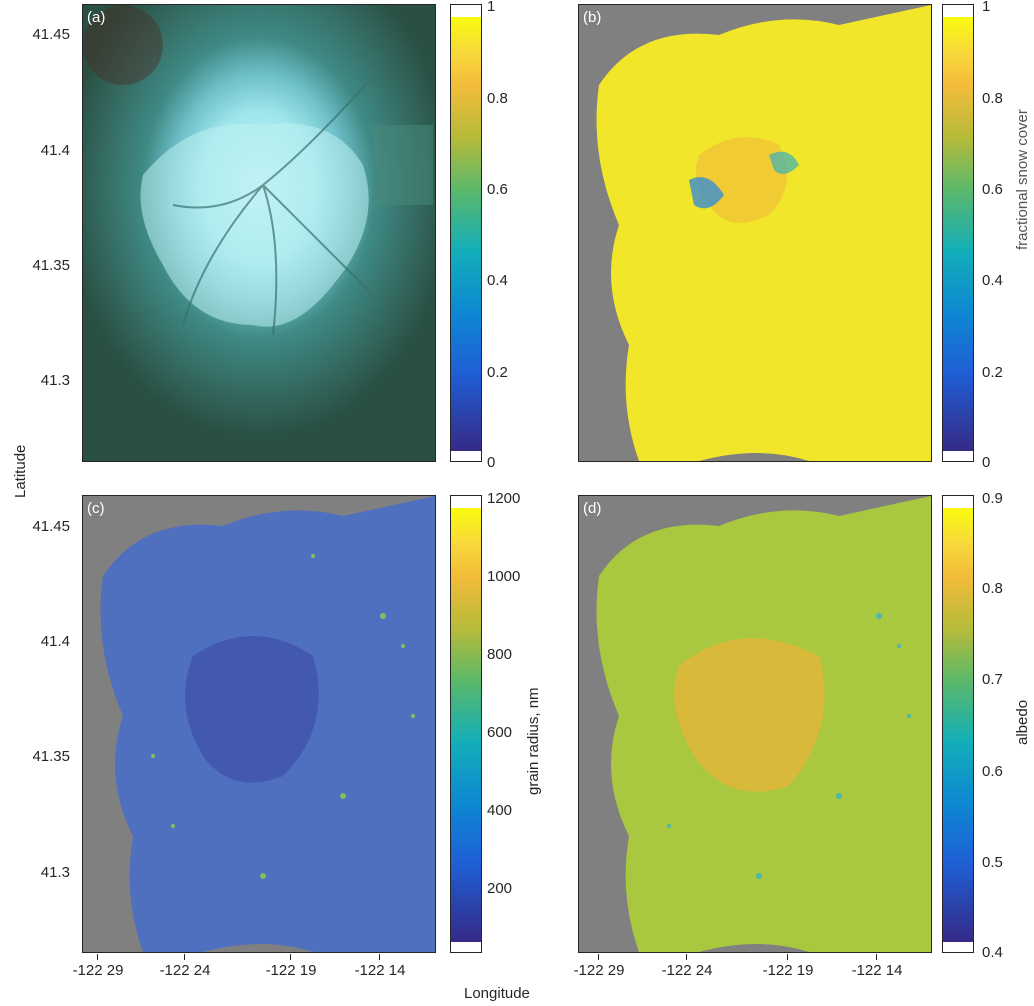 The image size is (1034, 1006). I want to click on colorbar-a-tick: 0, so click(491, 462).